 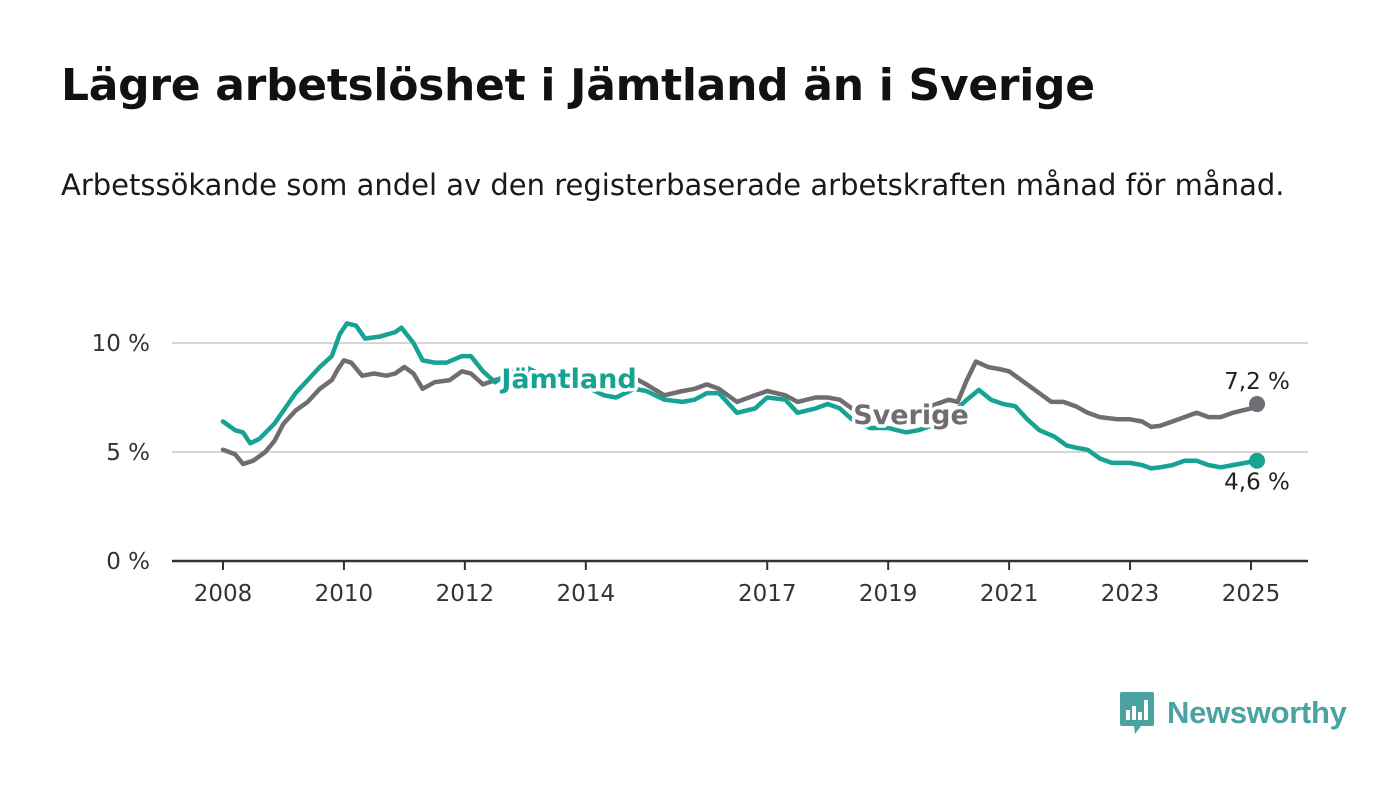 I want to click on series-line-jmtland, so click(x=740, y=396).